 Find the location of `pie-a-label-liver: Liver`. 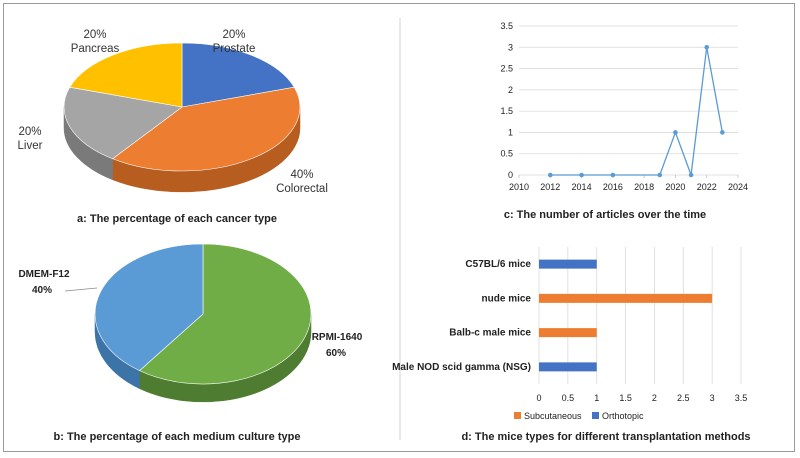

pie-a-label-liver: Liver is located at coordinates (30, 146).